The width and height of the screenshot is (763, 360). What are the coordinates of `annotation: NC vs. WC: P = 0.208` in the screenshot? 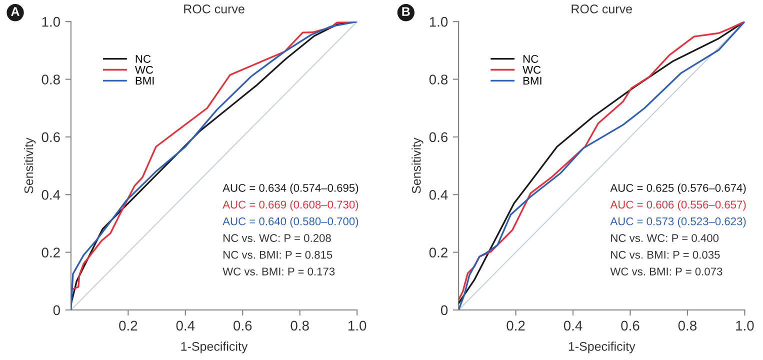 It's located at (277, 238).